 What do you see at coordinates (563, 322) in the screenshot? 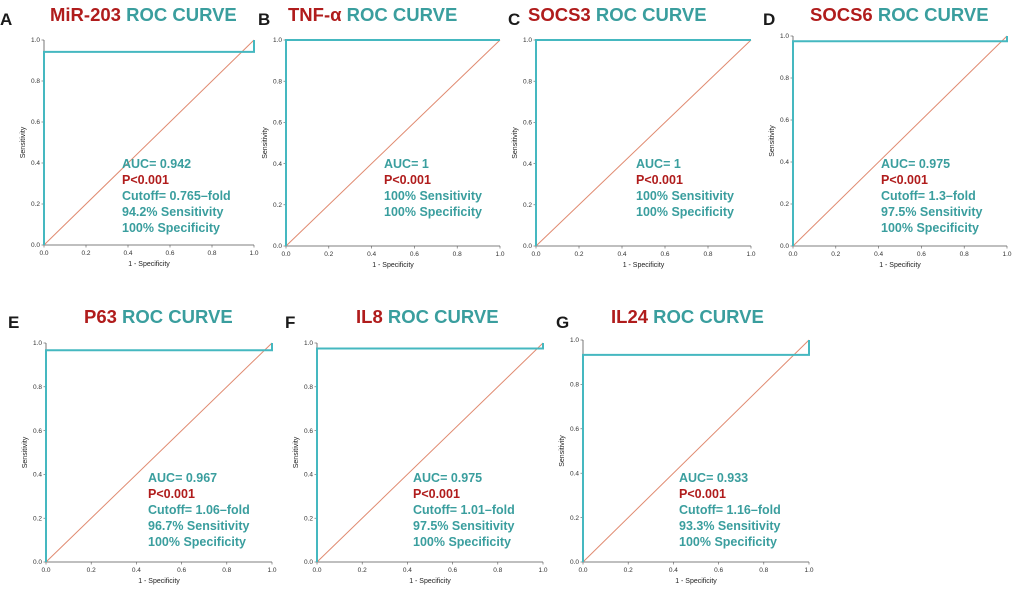
I see `panel-letter-g: G` at bounding box center [563, 322].